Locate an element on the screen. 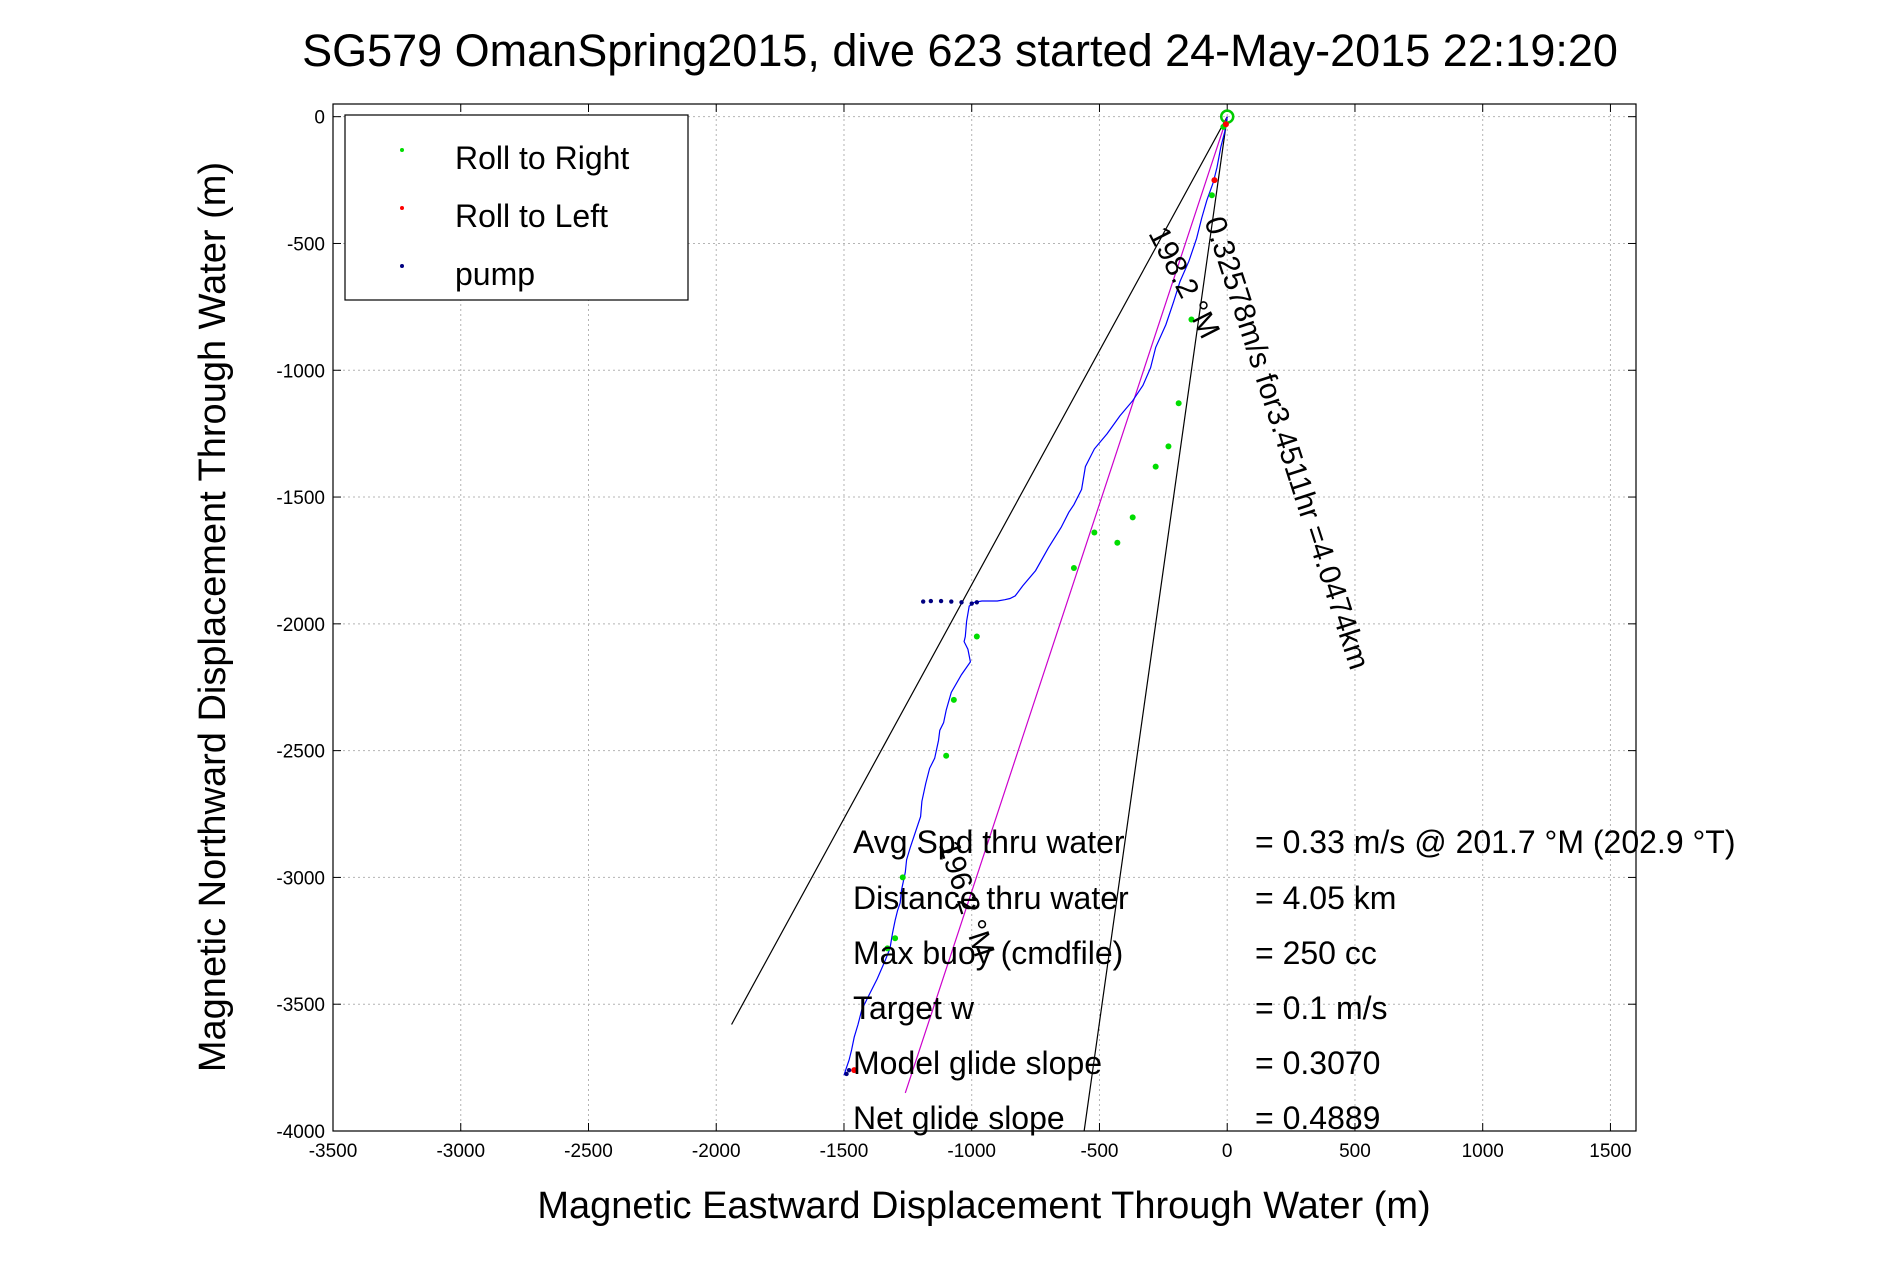 The height and width of the screenshot is (1262, 1891). stat-label-max-buoy: Max buoy (cmdfile) is located at coordinates (988, 953).